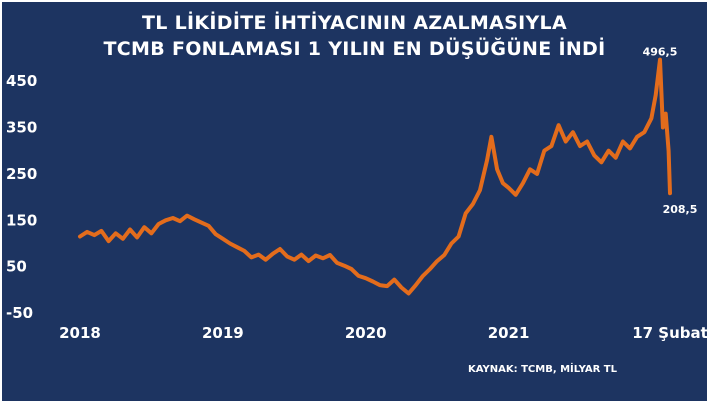 The width and height of the screenshot is (709, 403). What do you see at coordinates (21, 174) in the screenshot?
I see `y-tick-label: 250` at bounding box center [21, 174].